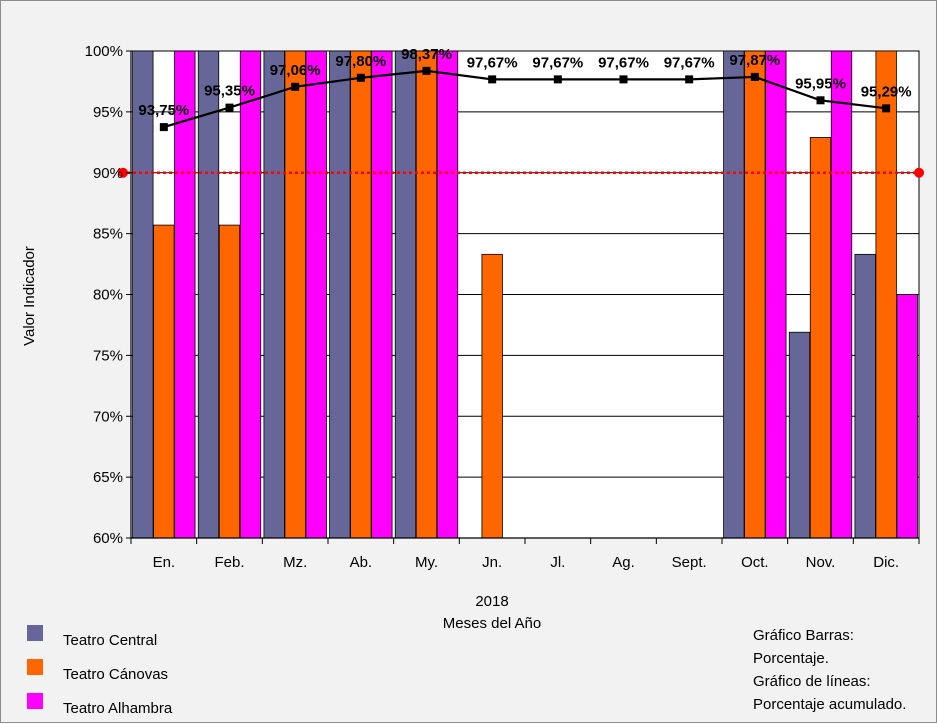 The image size is (937, 724). I want to click on x-tick-label: Ag., so click(623, 562).